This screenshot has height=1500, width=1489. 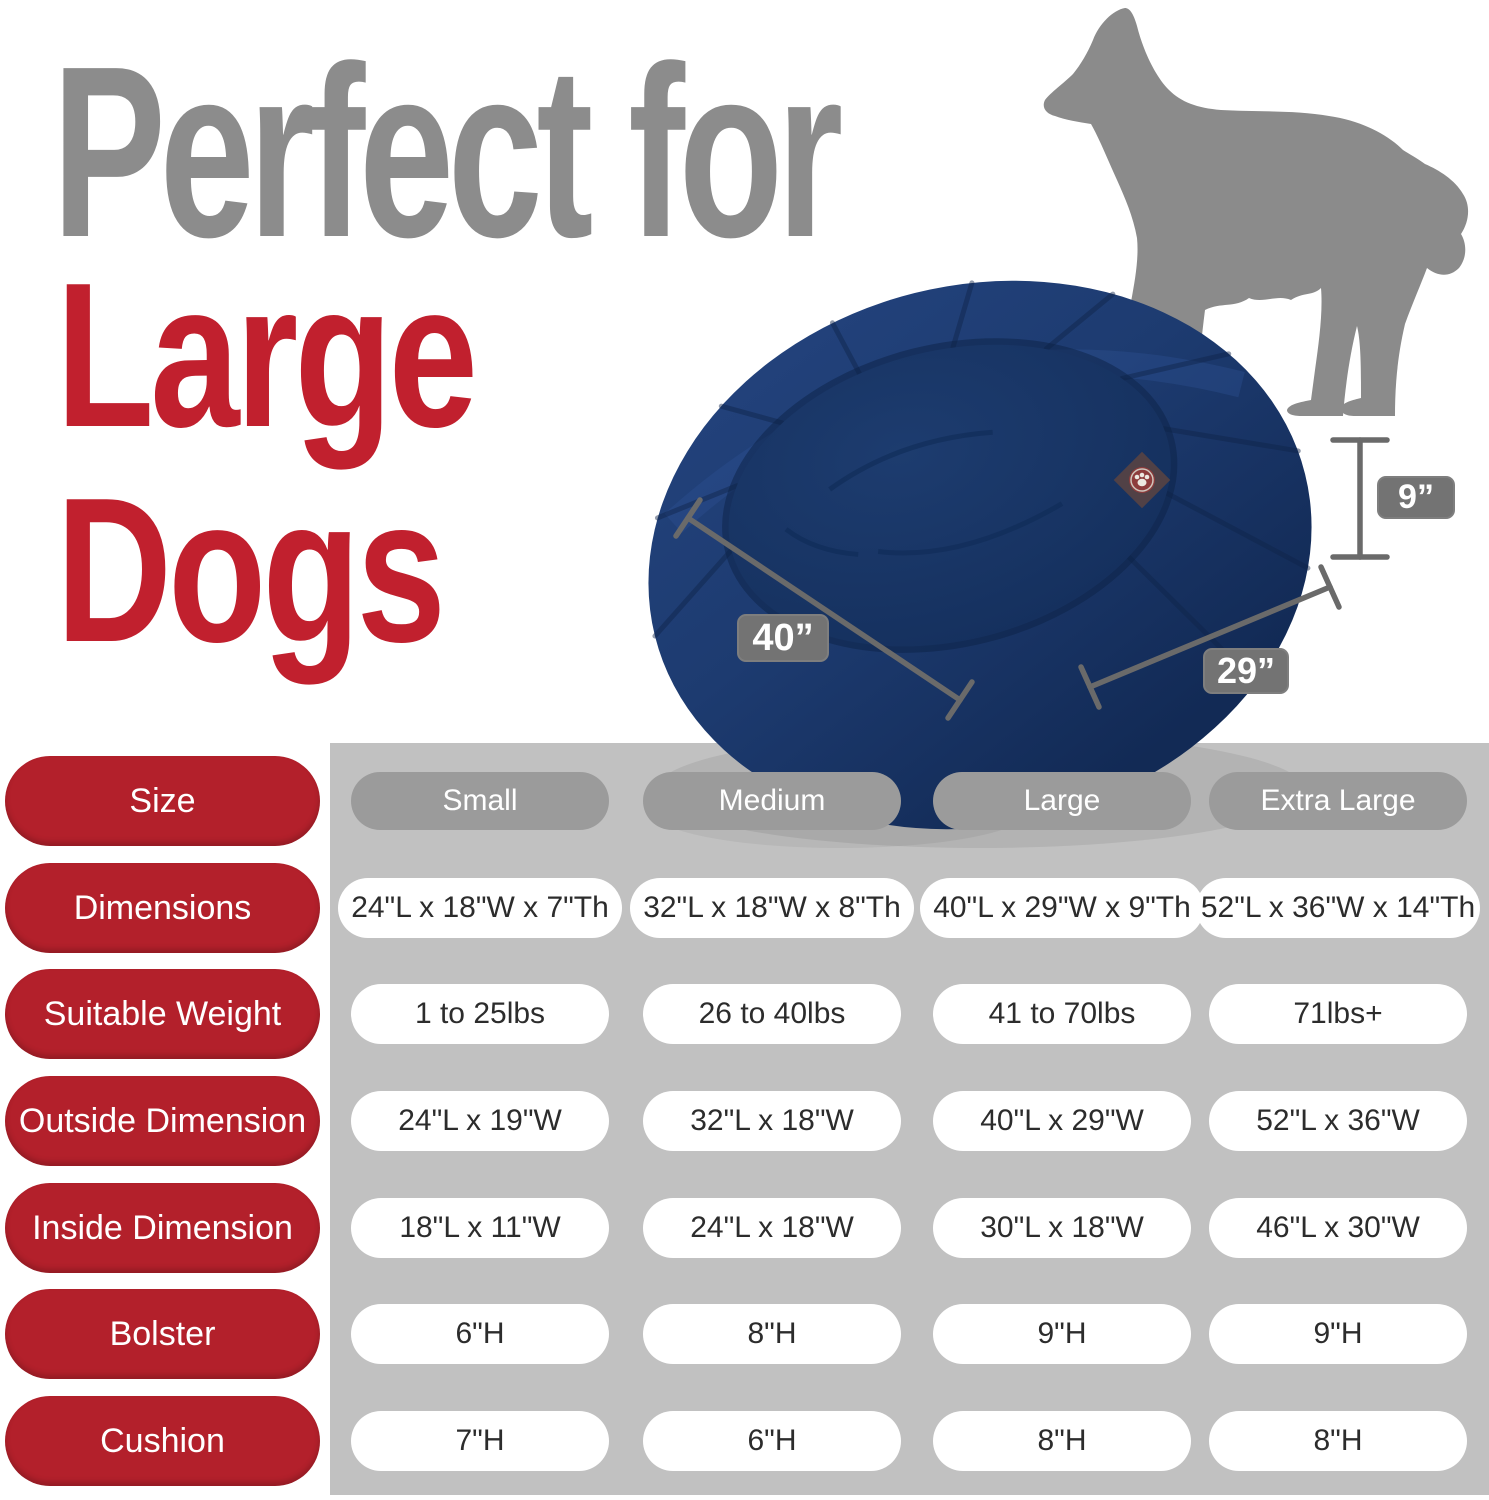 What do you see at coordinates (1062, 1121) in the screenshot?
I see `cell-outside-large: 40"L x 29"W` at bounding box center [1062, 1121].